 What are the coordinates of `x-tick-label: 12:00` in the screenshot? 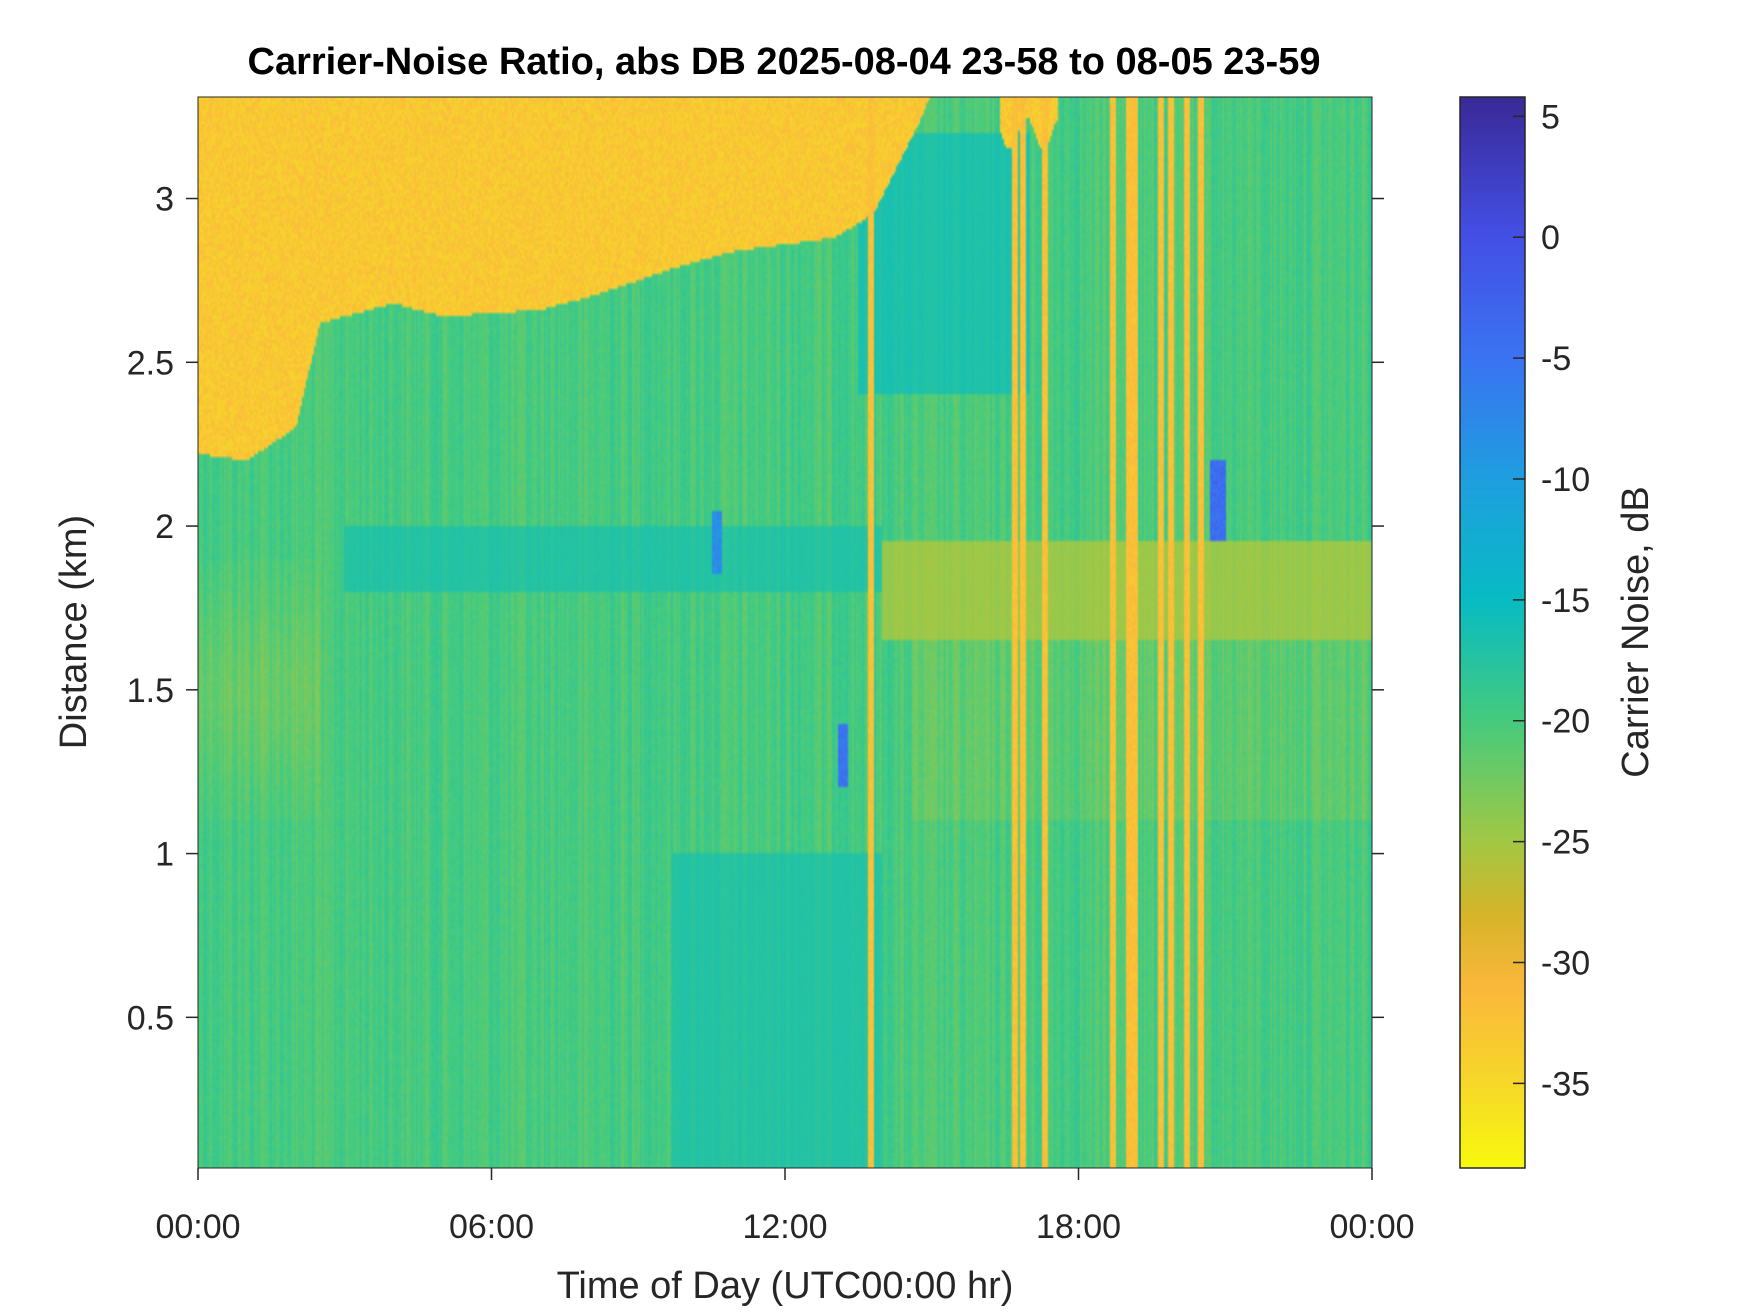 It's located at (784, 1227).